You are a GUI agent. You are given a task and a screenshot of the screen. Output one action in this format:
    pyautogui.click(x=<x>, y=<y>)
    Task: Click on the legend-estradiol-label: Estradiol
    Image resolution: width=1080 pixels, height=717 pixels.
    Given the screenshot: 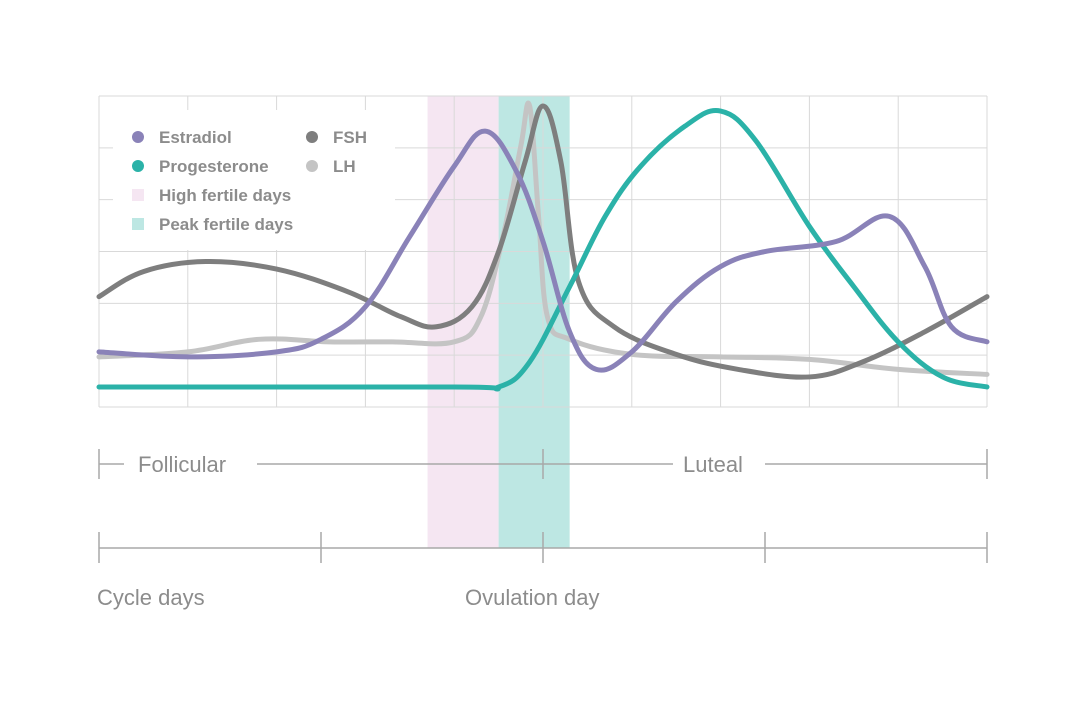 What is the action you would take?
    pyautogui.click(x=195, y=137)
    